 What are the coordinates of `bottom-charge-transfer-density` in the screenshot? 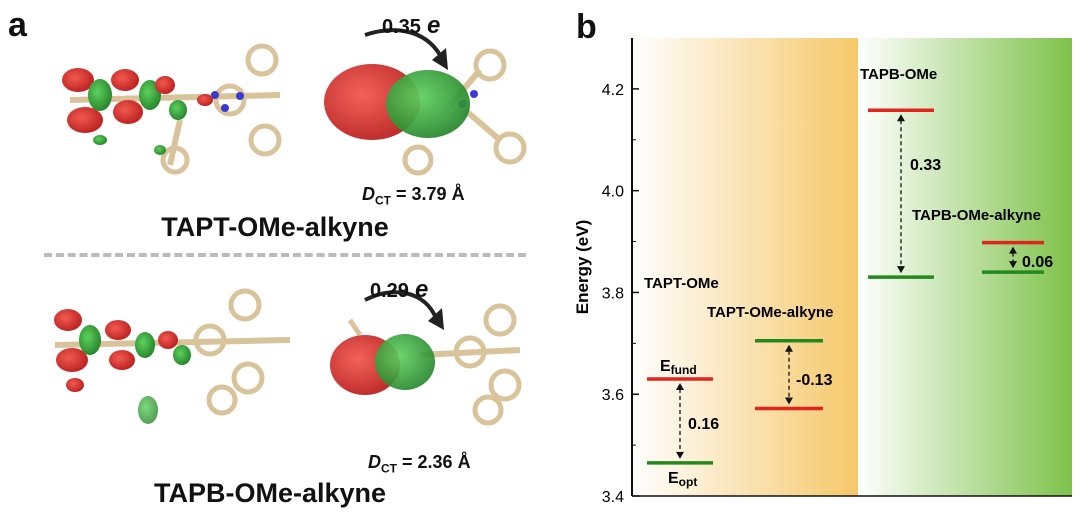 It's located at (426, 364).